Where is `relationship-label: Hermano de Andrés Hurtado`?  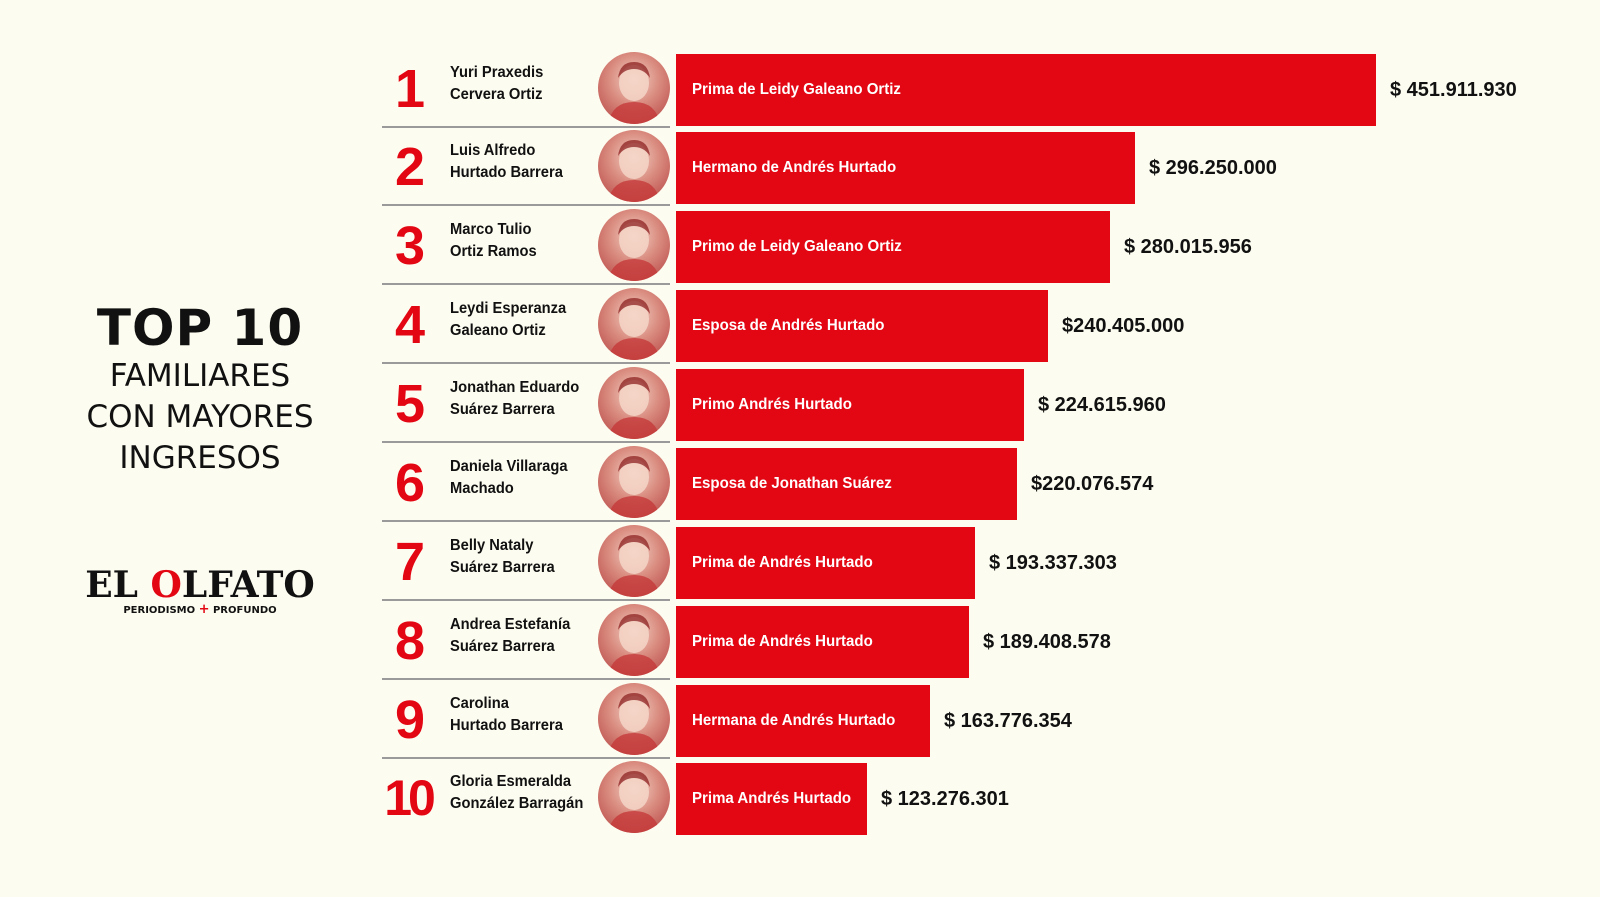
relationship-label: Hermano de Andrés Hurtado is located at coordinates (794, 167).